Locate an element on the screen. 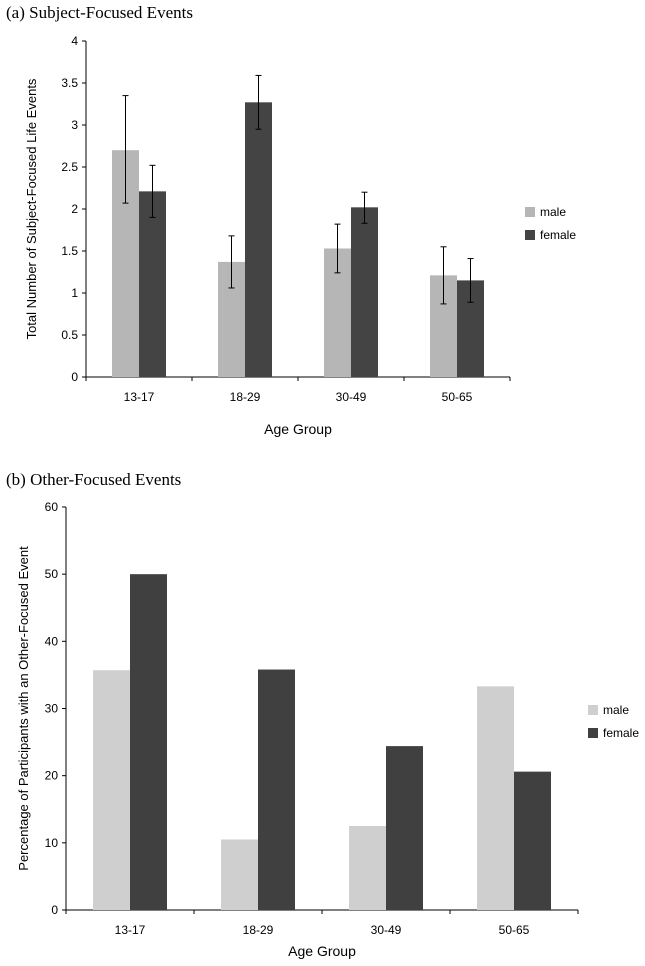 Image resolution: width=645 pixels, height=966 pixels. chart-a-y-tick-label: 1 is located at coordinates (74, 293).